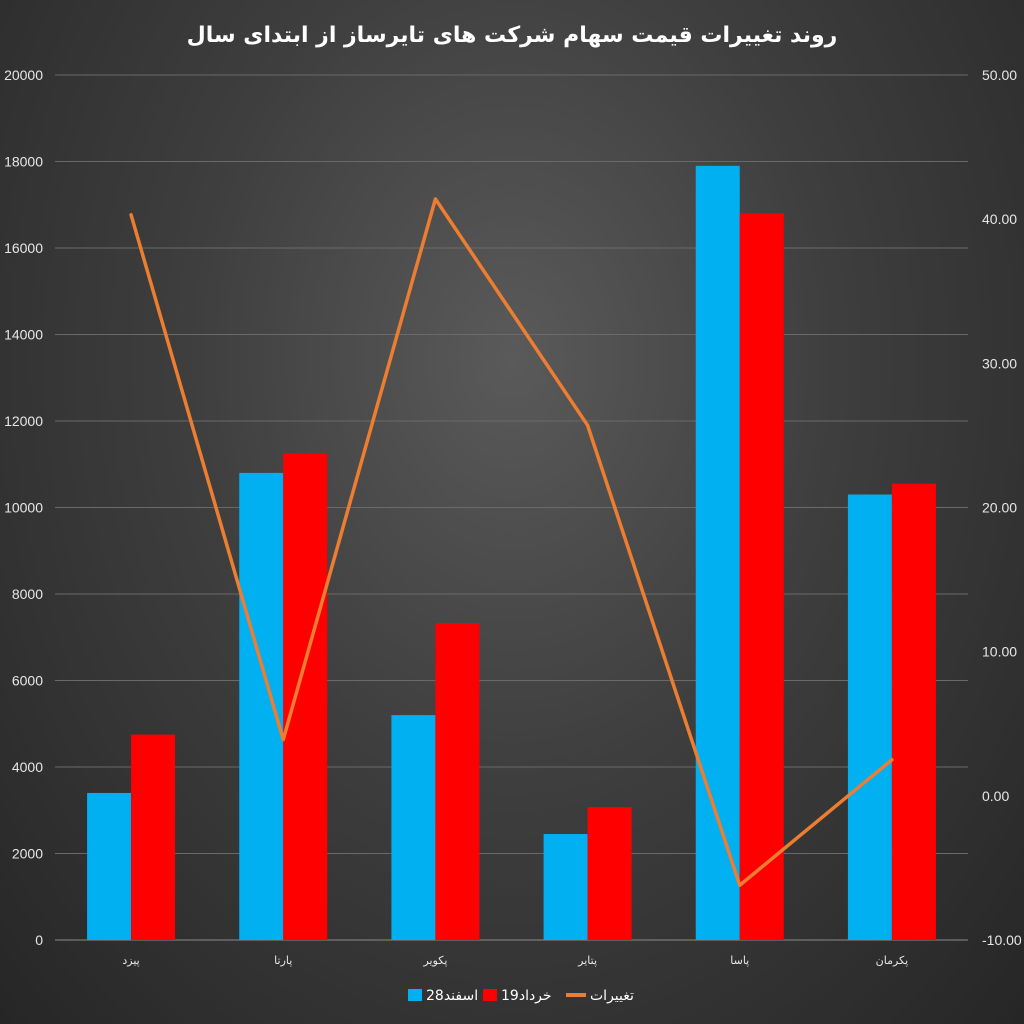 The image size is (1024, 1024). I want to click on y-left-tick-label: 10000, so click(23, 508).